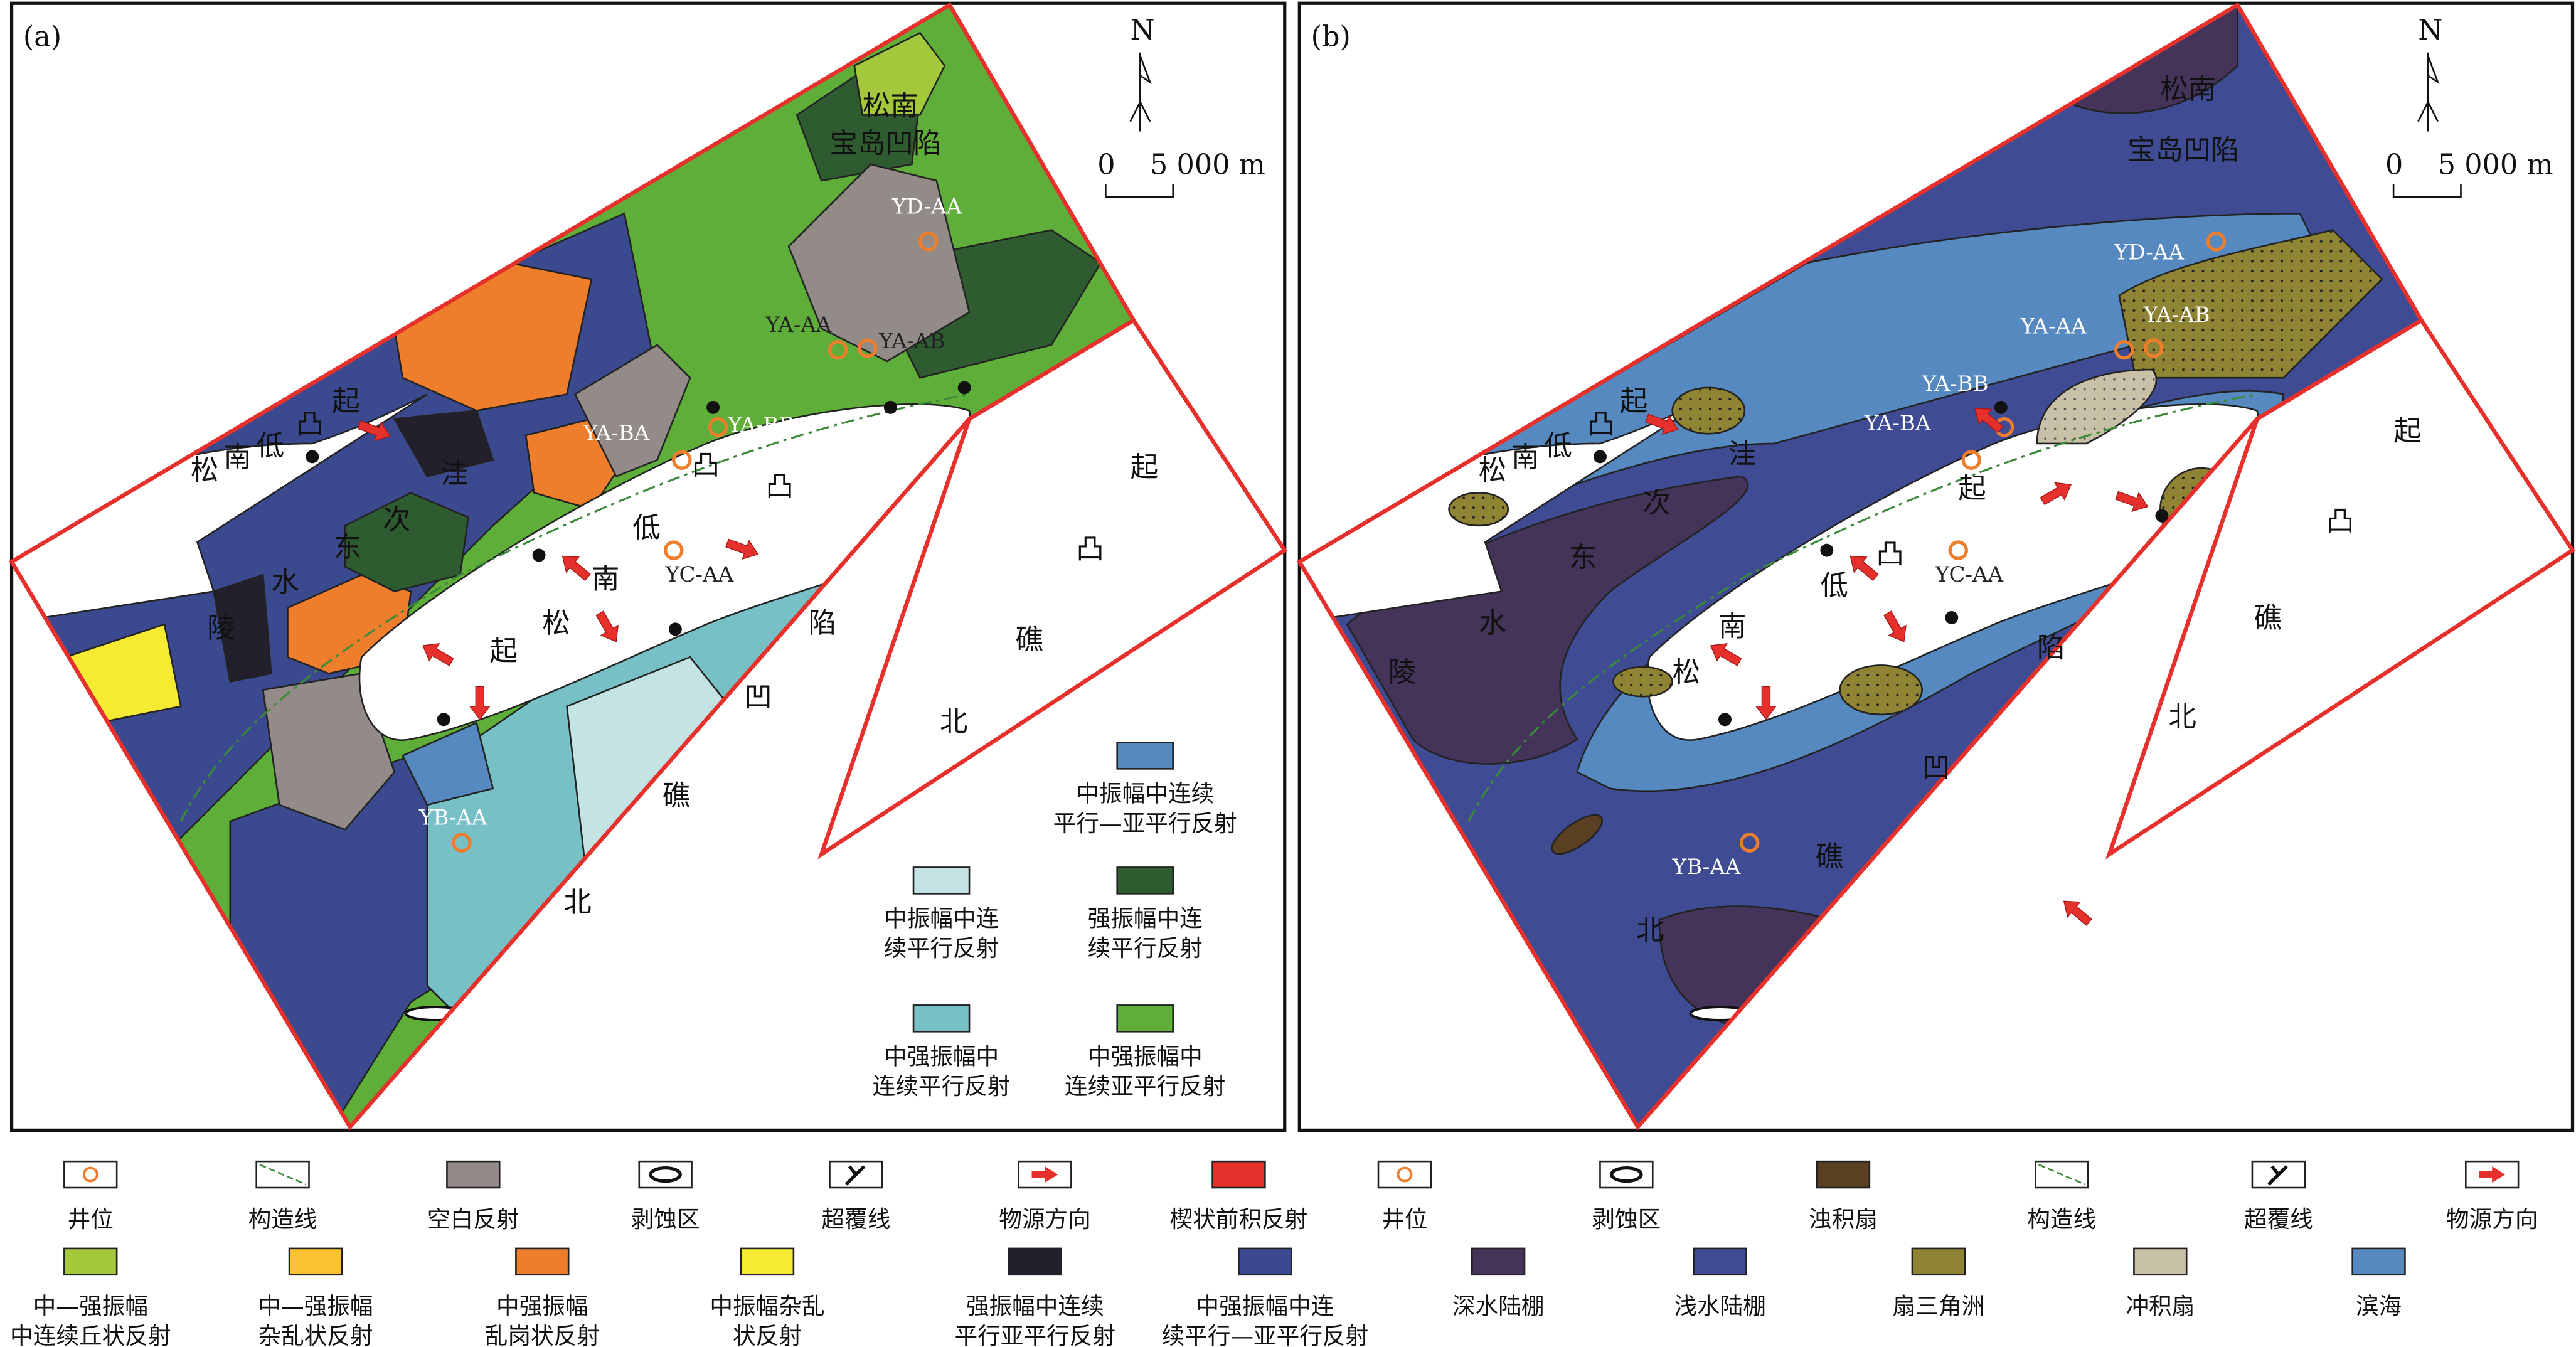 This screenshot has height=1347, width=2576. Describe the element at coordinates (665, 1174) in the screenshot. I see `erosion-area-icon` at that location.